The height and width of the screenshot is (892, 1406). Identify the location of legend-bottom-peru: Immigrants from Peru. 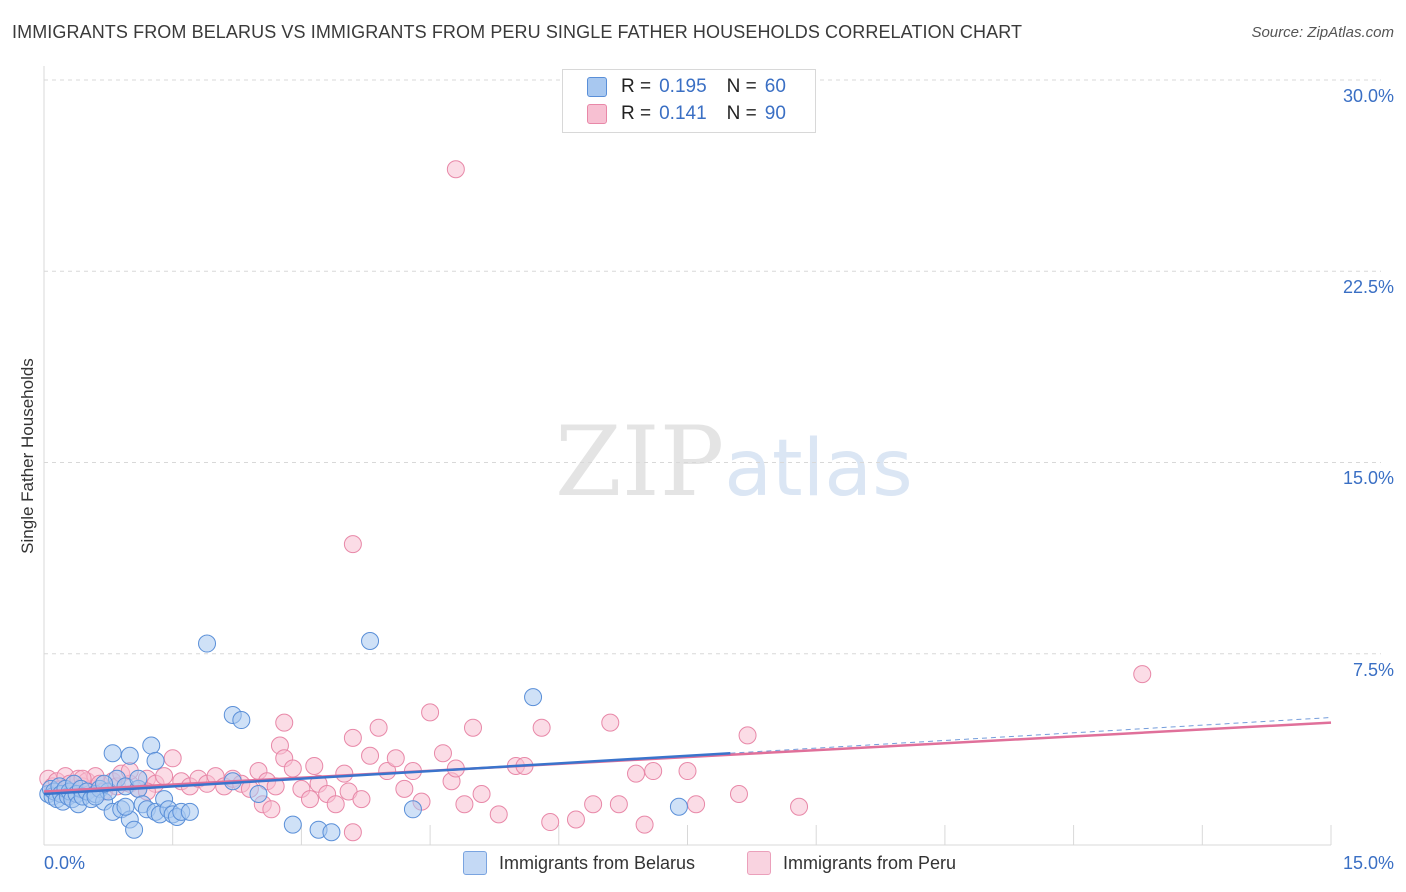
(851, 863).